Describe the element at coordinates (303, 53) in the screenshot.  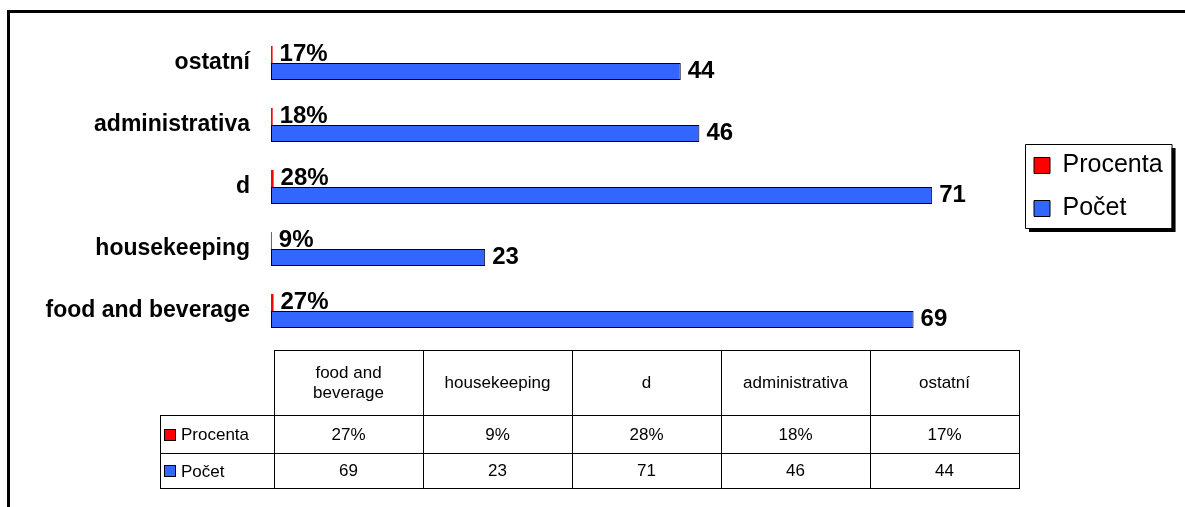
I see `data-label: 17%` at that location.